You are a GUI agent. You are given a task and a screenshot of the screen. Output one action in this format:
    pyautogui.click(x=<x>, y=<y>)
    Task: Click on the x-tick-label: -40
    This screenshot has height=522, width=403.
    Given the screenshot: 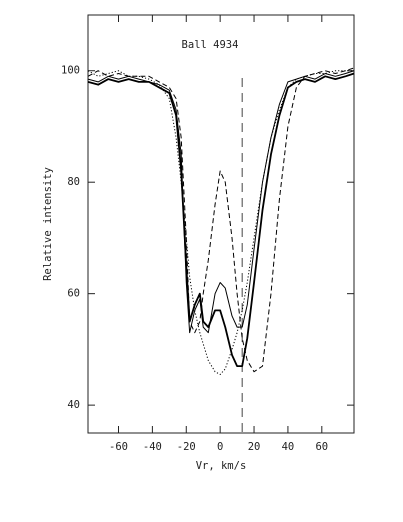 What is the action you would take?
    pyautogui.click(x=152, y=447)
    